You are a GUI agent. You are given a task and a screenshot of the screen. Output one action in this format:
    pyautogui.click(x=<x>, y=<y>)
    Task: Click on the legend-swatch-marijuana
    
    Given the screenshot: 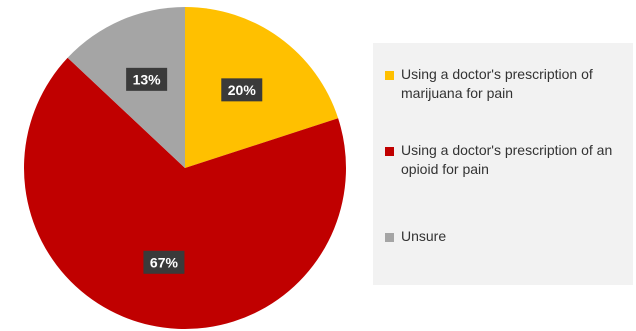 What is the action you would take?
    pyautogui.click(x=389, y=75)
    